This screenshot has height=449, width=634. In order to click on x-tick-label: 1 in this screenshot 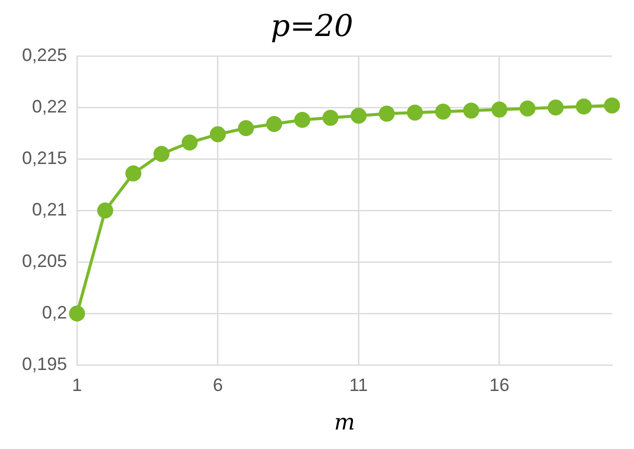, I will do `click(77, 384)`.